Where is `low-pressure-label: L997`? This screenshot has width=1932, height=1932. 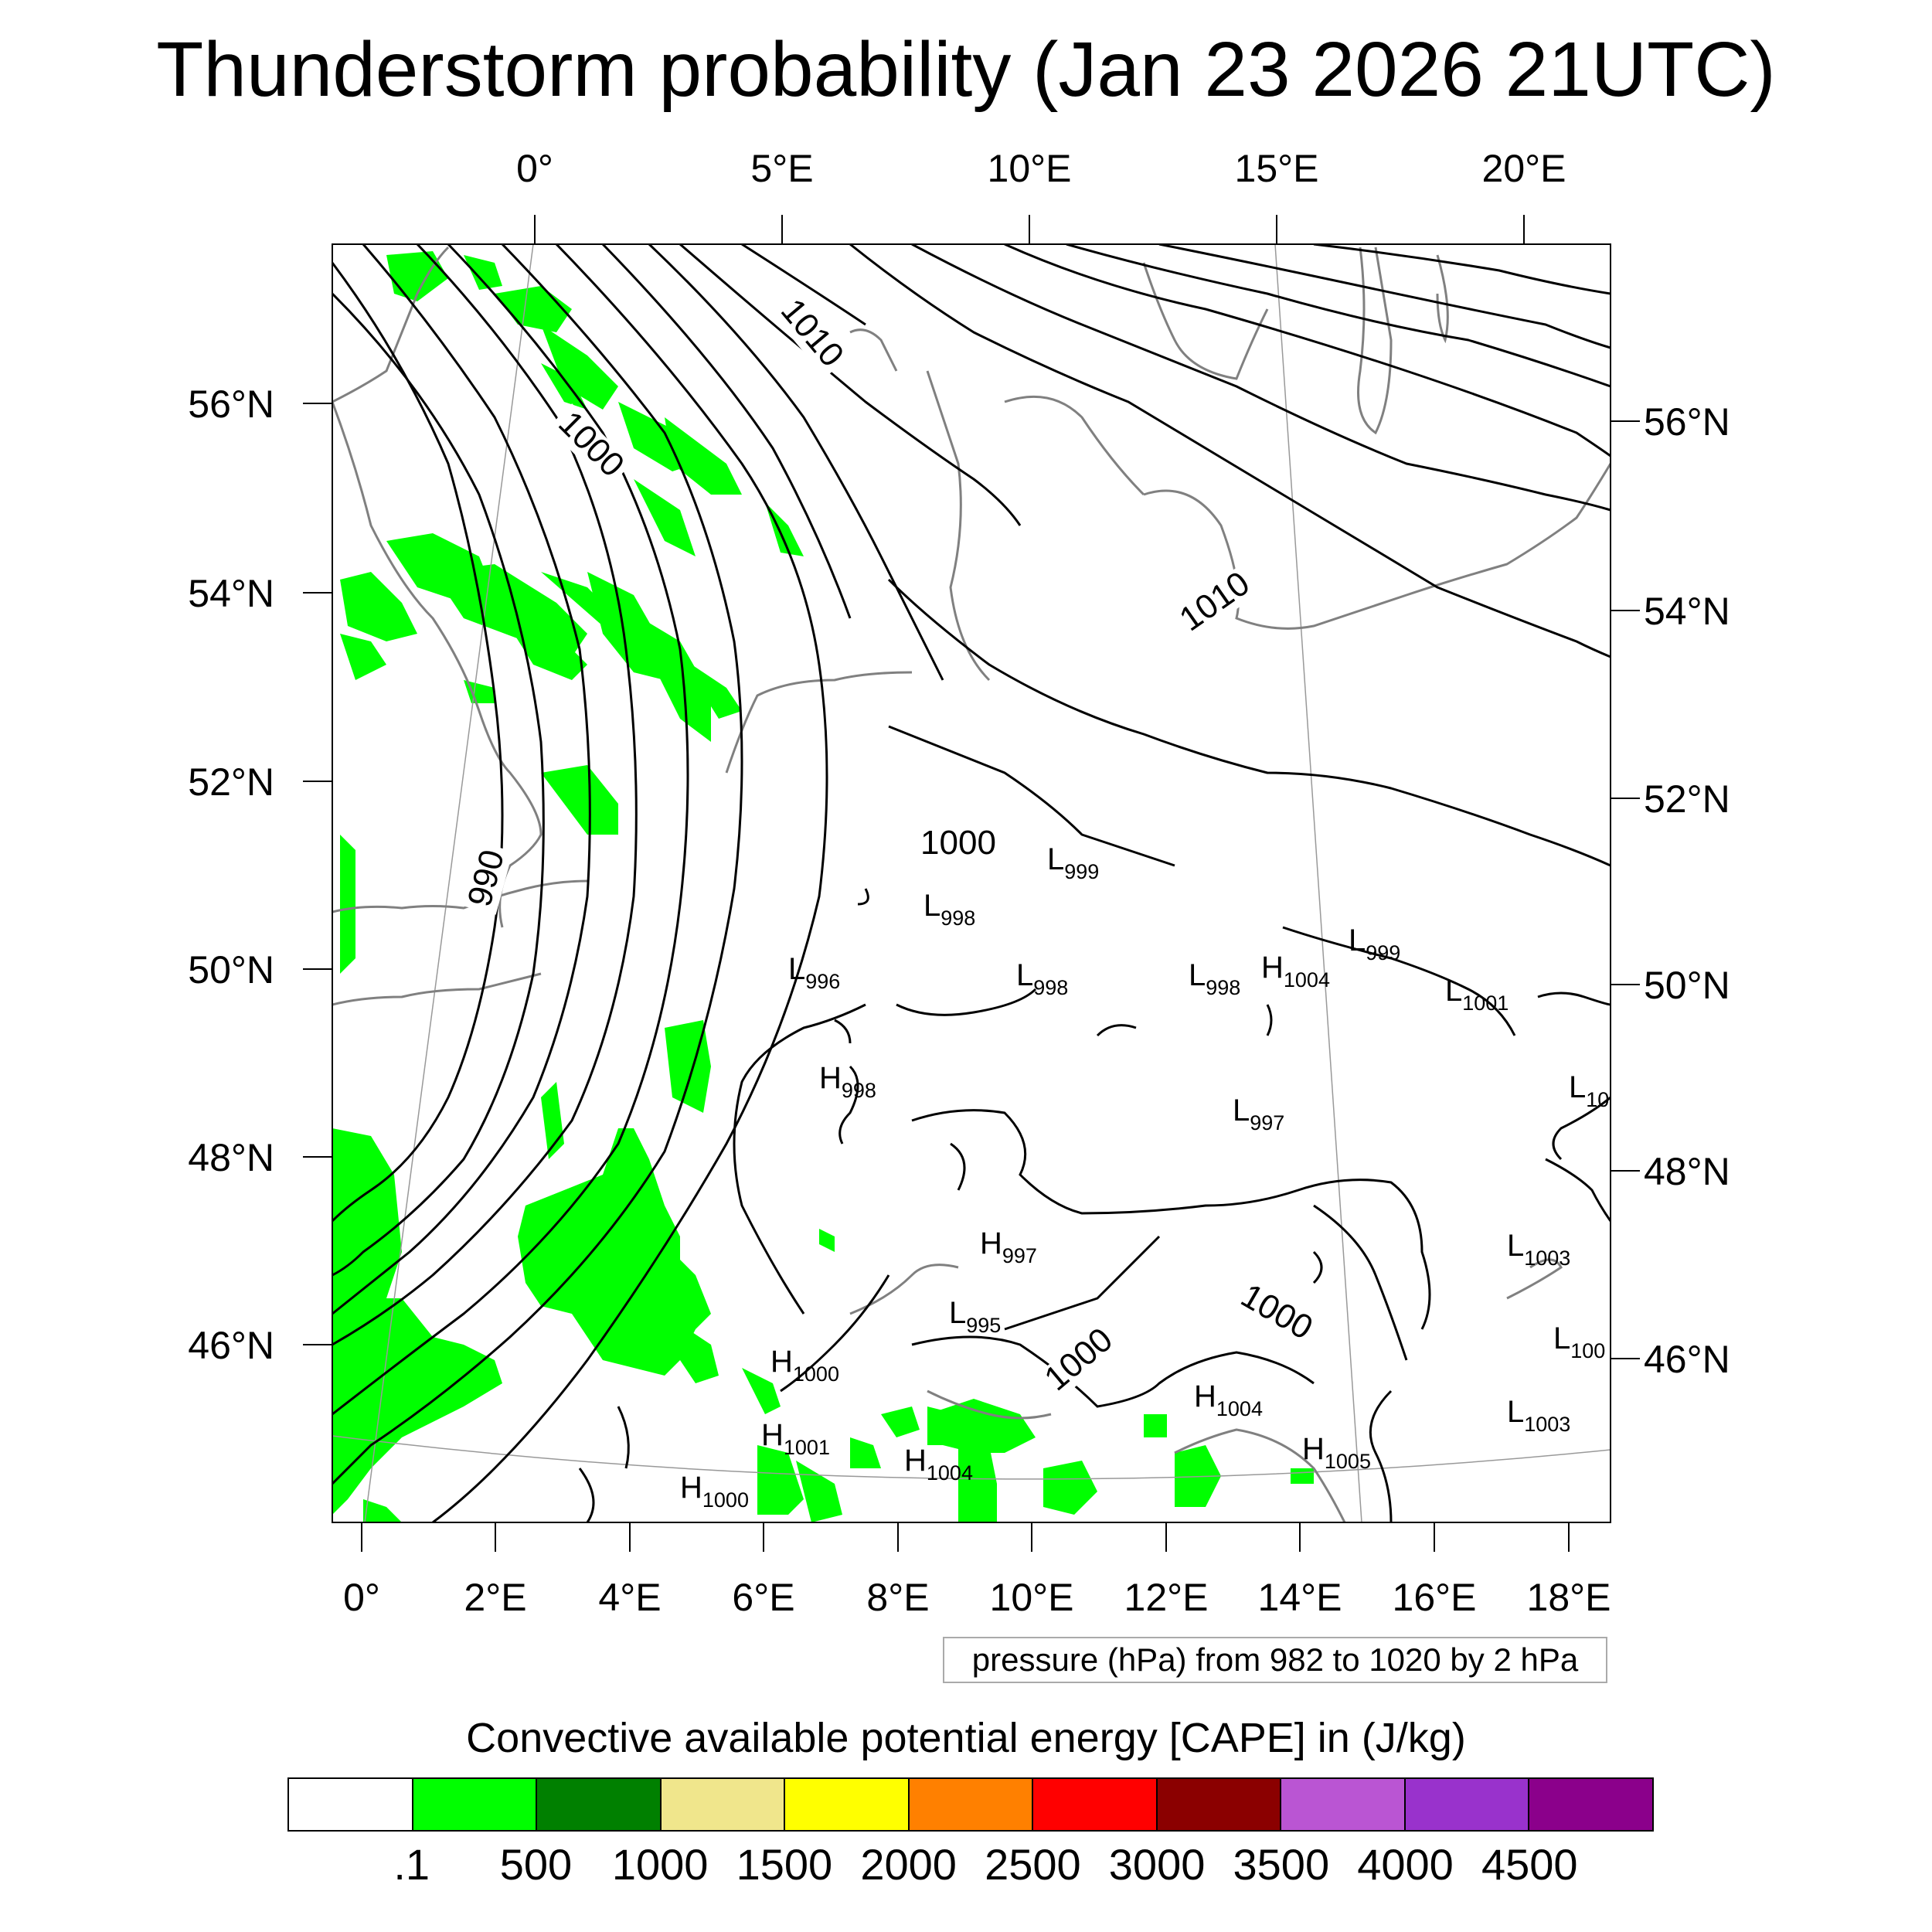
low-pressure-label: L997 is located at coordinates (1258, 1114).